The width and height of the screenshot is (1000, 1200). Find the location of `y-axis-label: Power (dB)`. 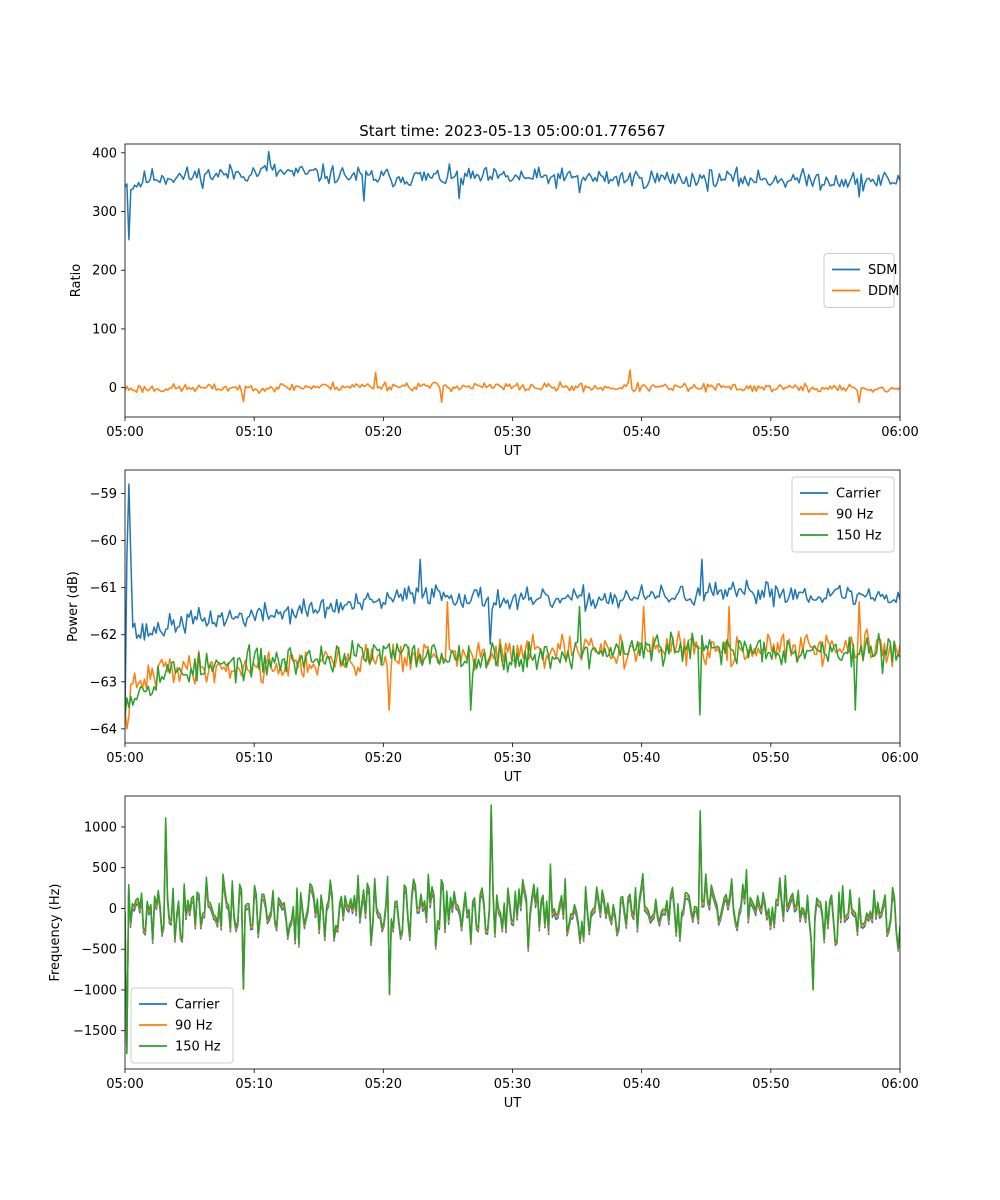

y-axis-label: Power (dB) is located at coordinates (73, 606).